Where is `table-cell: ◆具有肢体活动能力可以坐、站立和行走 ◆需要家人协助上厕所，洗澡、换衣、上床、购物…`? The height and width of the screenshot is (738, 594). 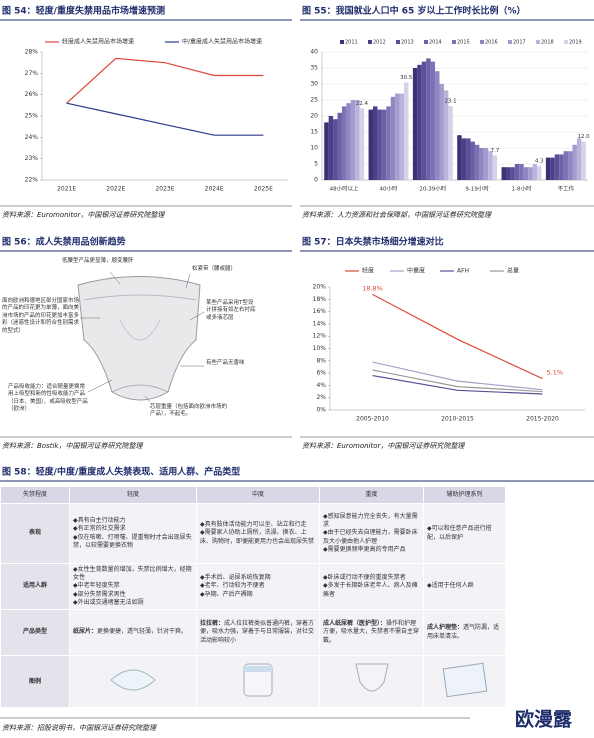
table-cell: ◆具有肢体活动能力可以坐、站立和行走 ◆需要家人协助上厕所，洗澡、换衣、上床、购物… is located at coordinates (258, 533).